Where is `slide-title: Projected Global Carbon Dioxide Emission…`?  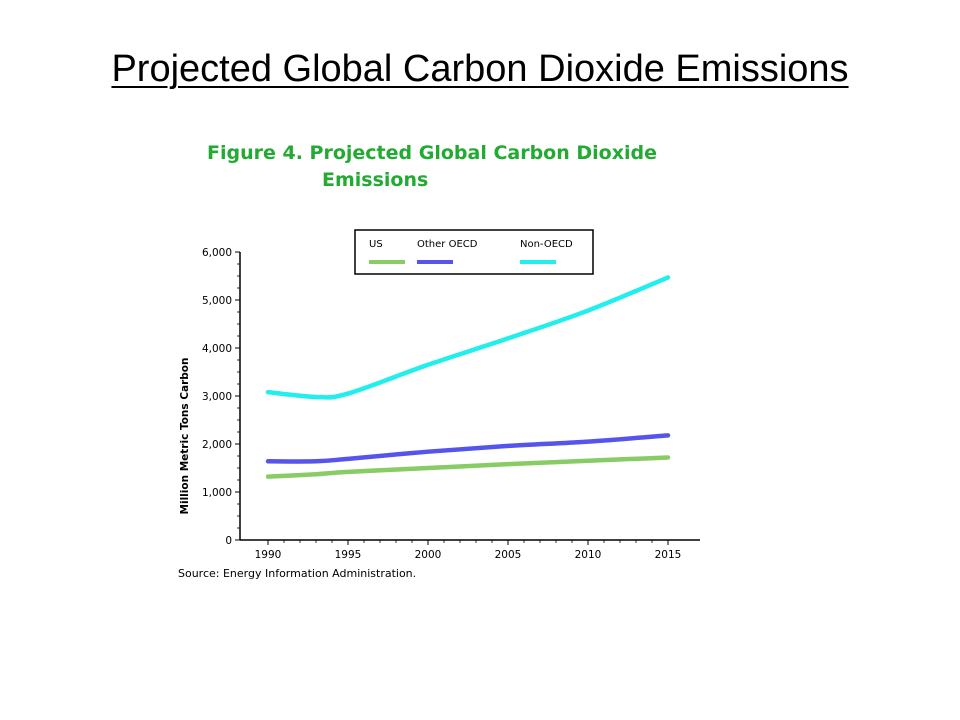
slide-title: Projected Global Carbon Dioxide Emission… is located at coordinates (480, 69).